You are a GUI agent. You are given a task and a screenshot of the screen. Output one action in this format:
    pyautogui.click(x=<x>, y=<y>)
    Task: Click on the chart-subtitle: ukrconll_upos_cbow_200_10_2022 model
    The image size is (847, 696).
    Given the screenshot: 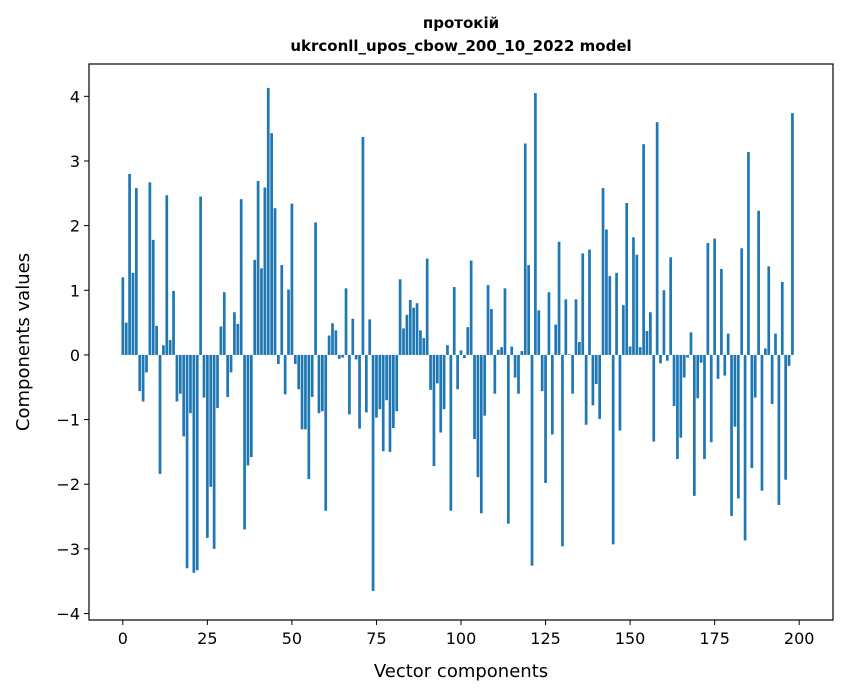 What is the action you would take?
    pyautogui.click(x=460, y=46)
    